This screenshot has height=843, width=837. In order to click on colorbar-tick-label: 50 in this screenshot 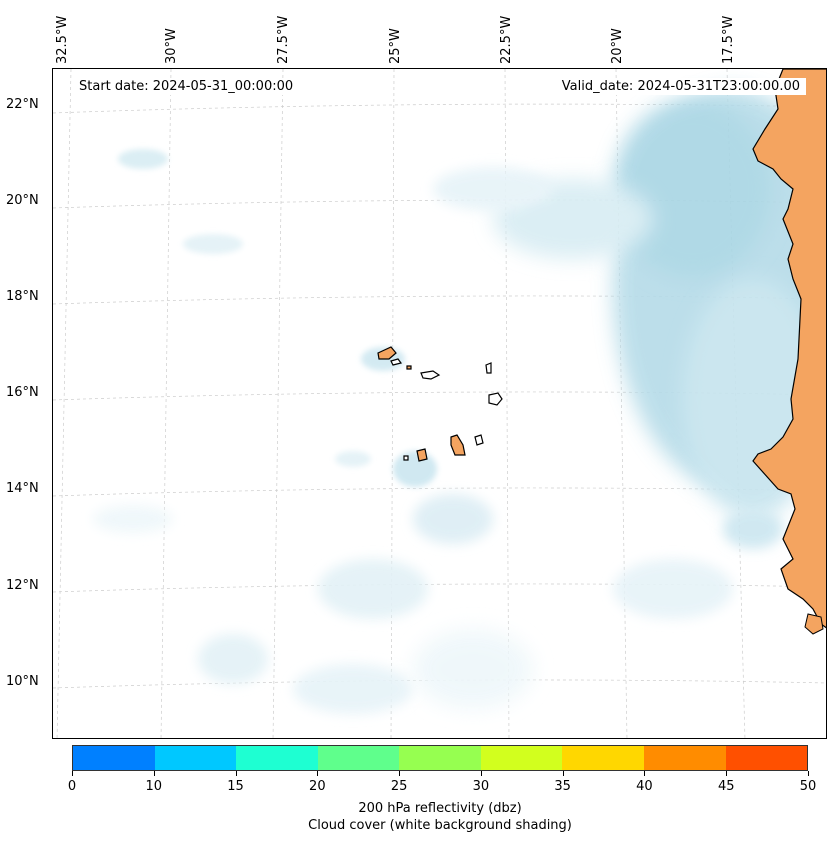, I will do `click(808, 786)`.